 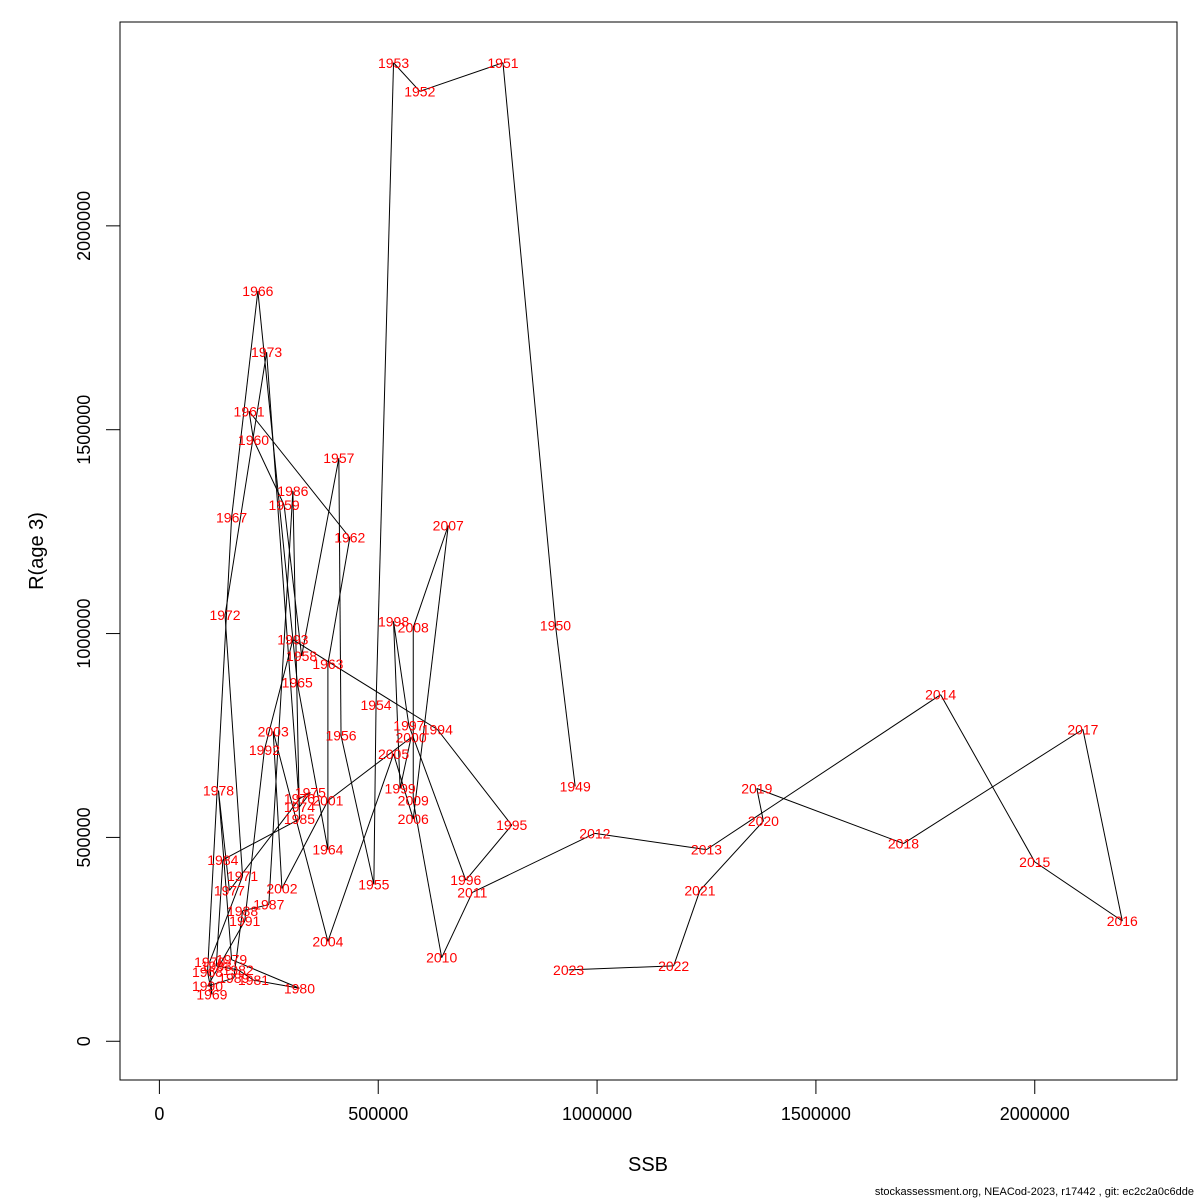 I want to click on point-label-1983: 1983, so click(x=216, y=966).